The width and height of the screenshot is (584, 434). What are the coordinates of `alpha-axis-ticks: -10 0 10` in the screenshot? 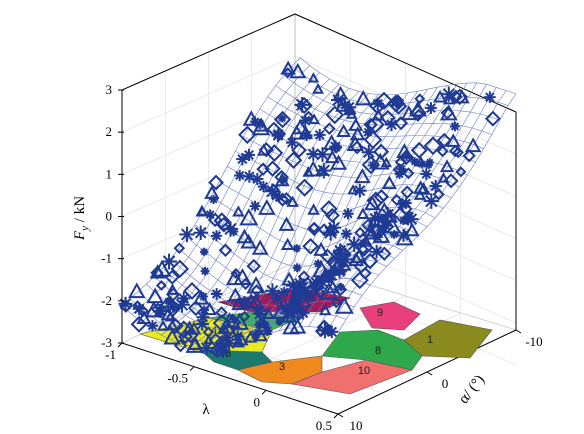 It's located at (440, 381).